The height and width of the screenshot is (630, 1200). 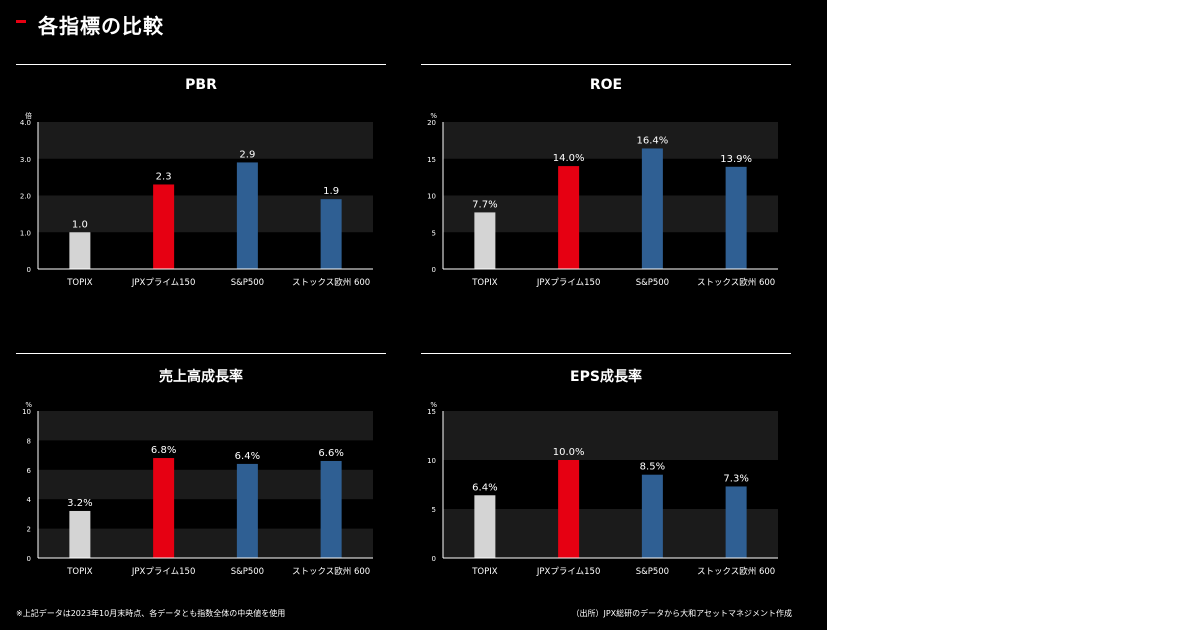 What do you see at coordinates (247, 154) in the screenshot?
I see `data-label: 2.9` at bounding box center [247, 154].